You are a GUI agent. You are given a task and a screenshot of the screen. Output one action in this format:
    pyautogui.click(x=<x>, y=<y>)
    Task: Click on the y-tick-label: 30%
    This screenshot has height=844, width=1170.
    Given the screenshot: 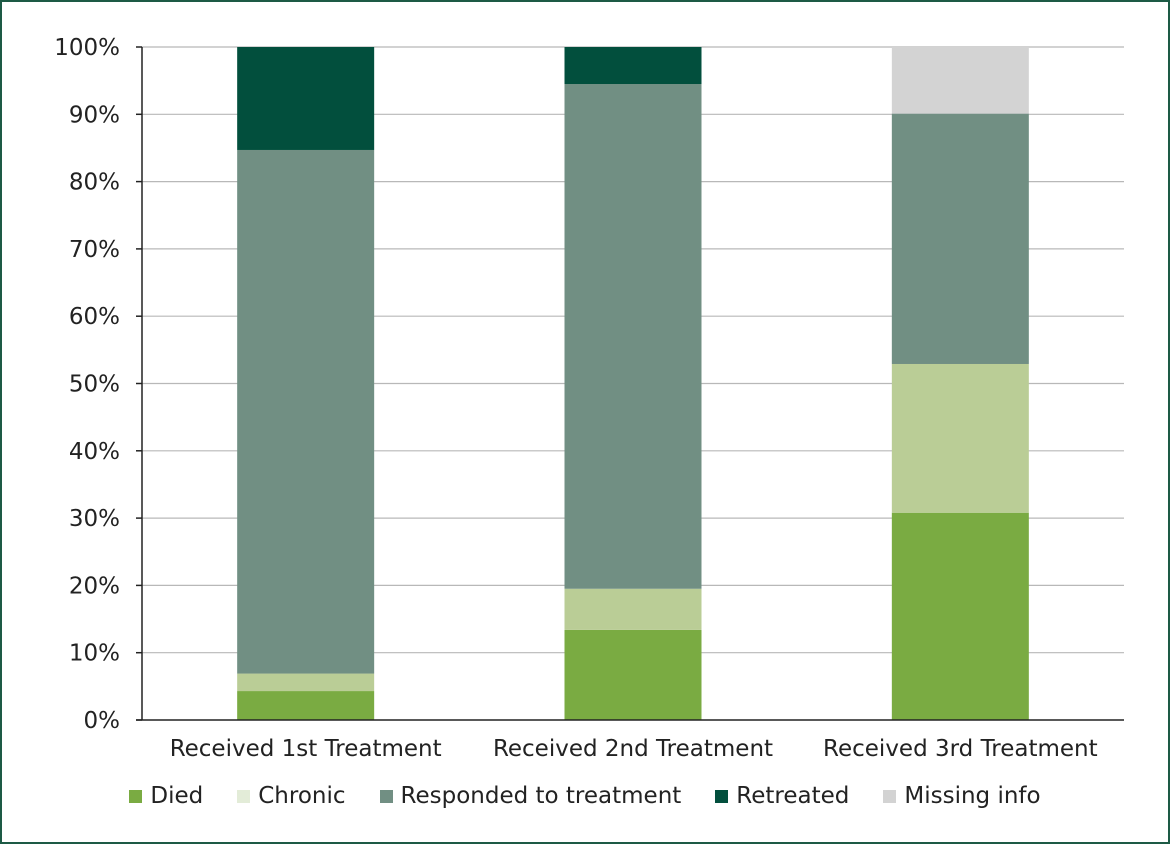 What is the action you would take?
    pyautogui.click(x=94, y=519)
    